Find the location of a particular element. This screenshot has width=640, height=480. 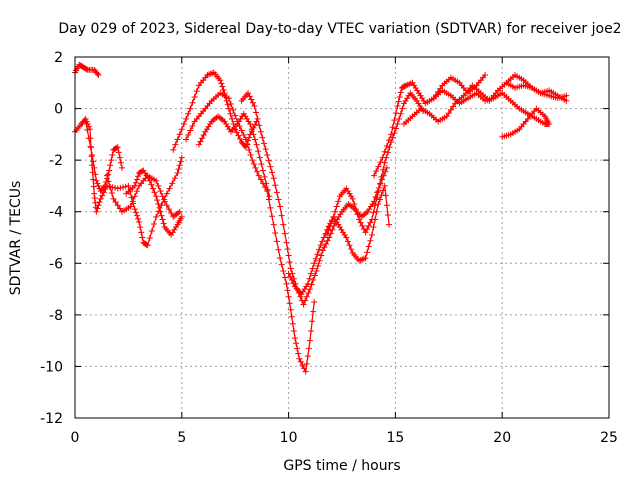

x-tick-label: 25 is located at coordinates (609, 438).